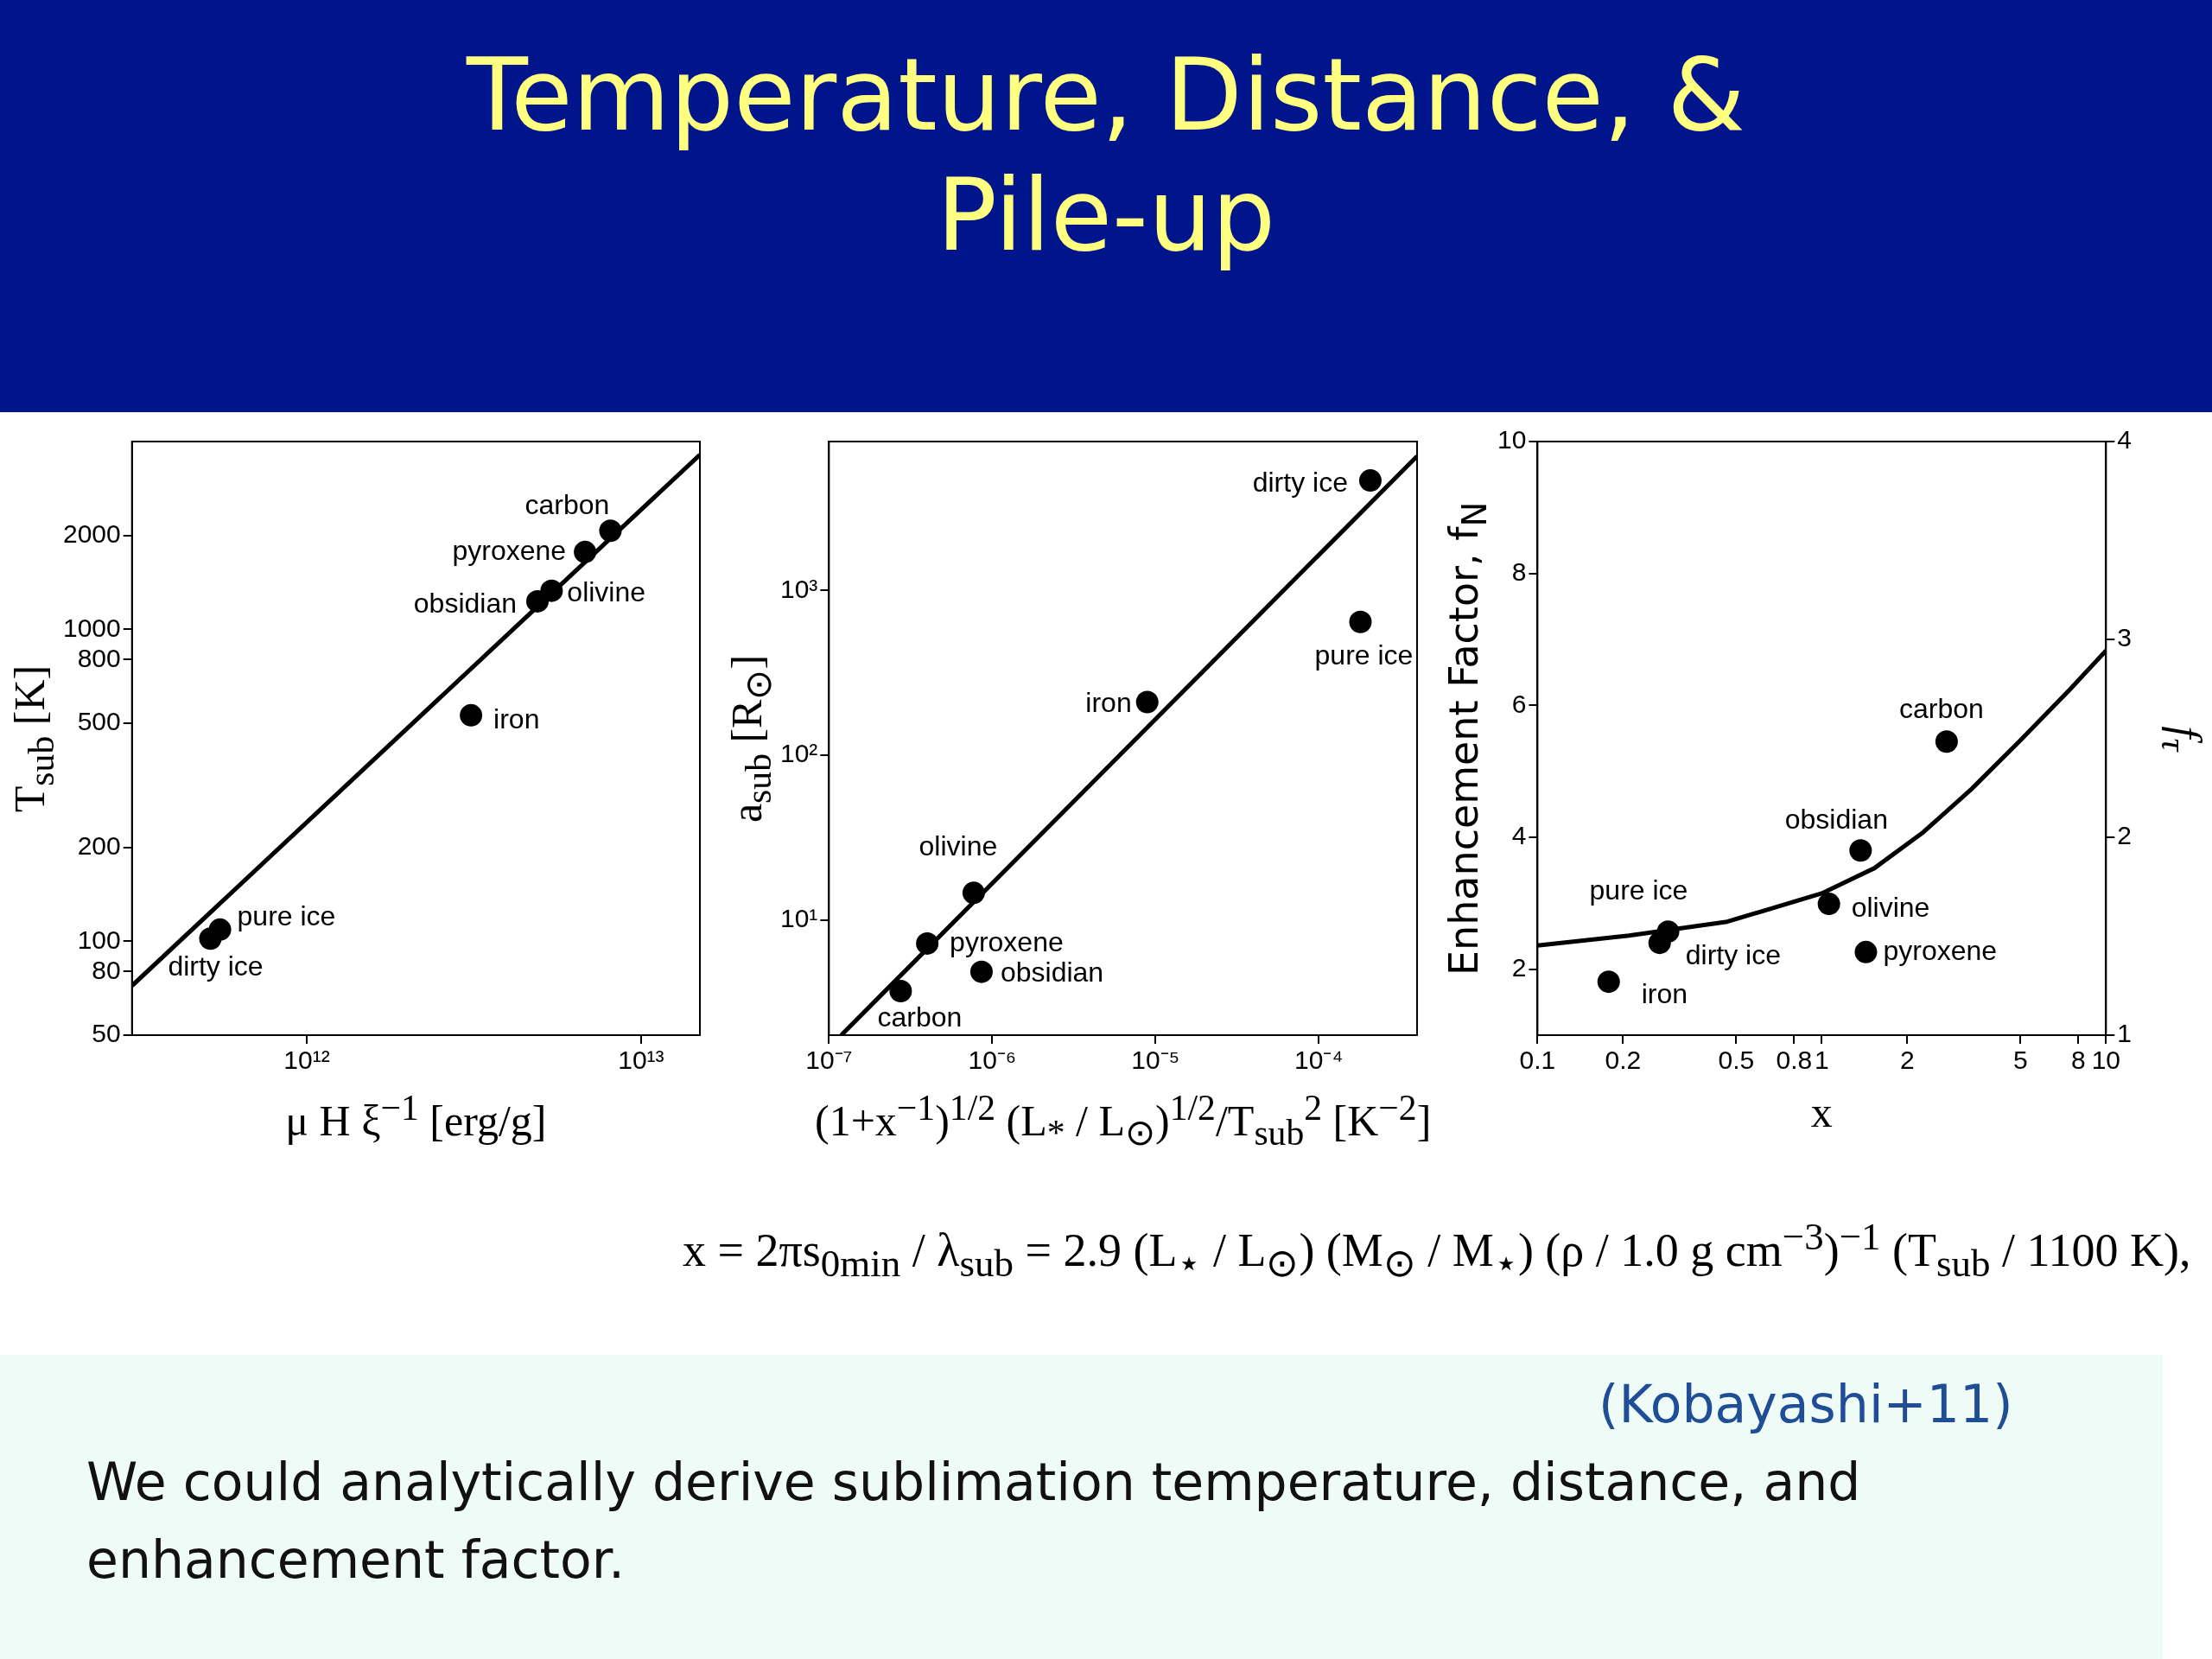 The image size is (2212, 1659). What do you see at coordinates (2124, 439) in the screenshot?
I see `y2-tick-label: 4` at bounding box center [2124, 439].